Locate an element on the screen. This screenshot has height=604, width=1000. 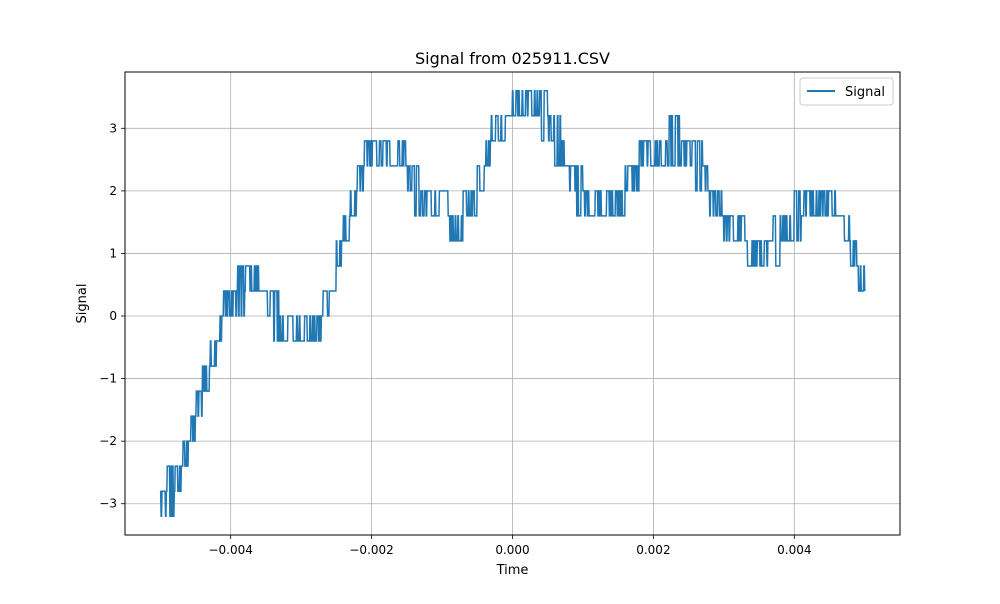
y-tick-label: 0 is located at coordinates (113, 316).